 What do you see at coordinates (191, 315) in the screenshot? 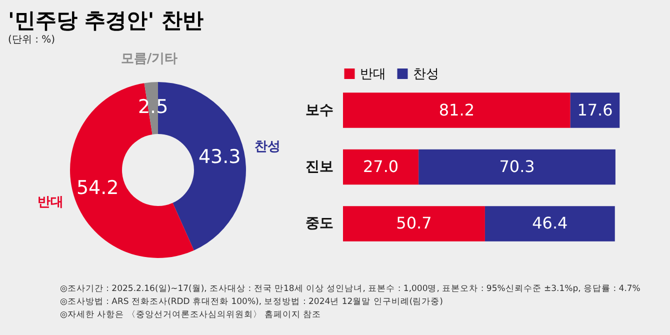
I see `text: ◎자세한 사항은 〈중앙선거여론조사심의위원회〉 홈페이지 참조` at bounding box center [191, 315].